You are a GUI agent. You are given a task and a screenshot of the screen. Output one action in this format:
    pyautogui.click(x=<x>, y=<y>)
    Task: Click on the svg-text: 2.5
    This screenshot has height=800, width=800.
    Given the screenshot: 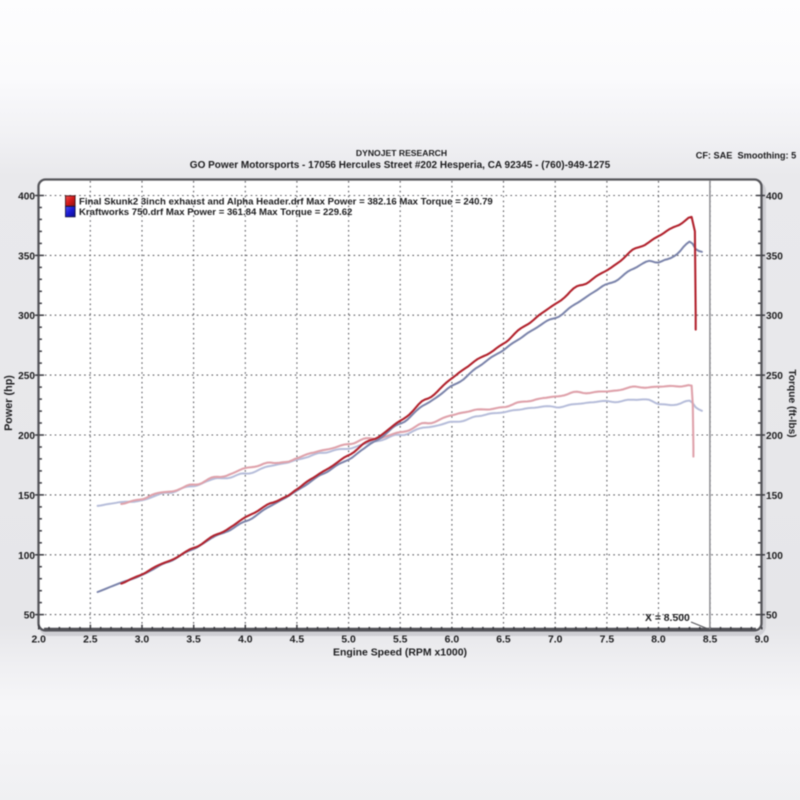 What is the action you would take?
    pyautogui.click(x=90, y=639)
    